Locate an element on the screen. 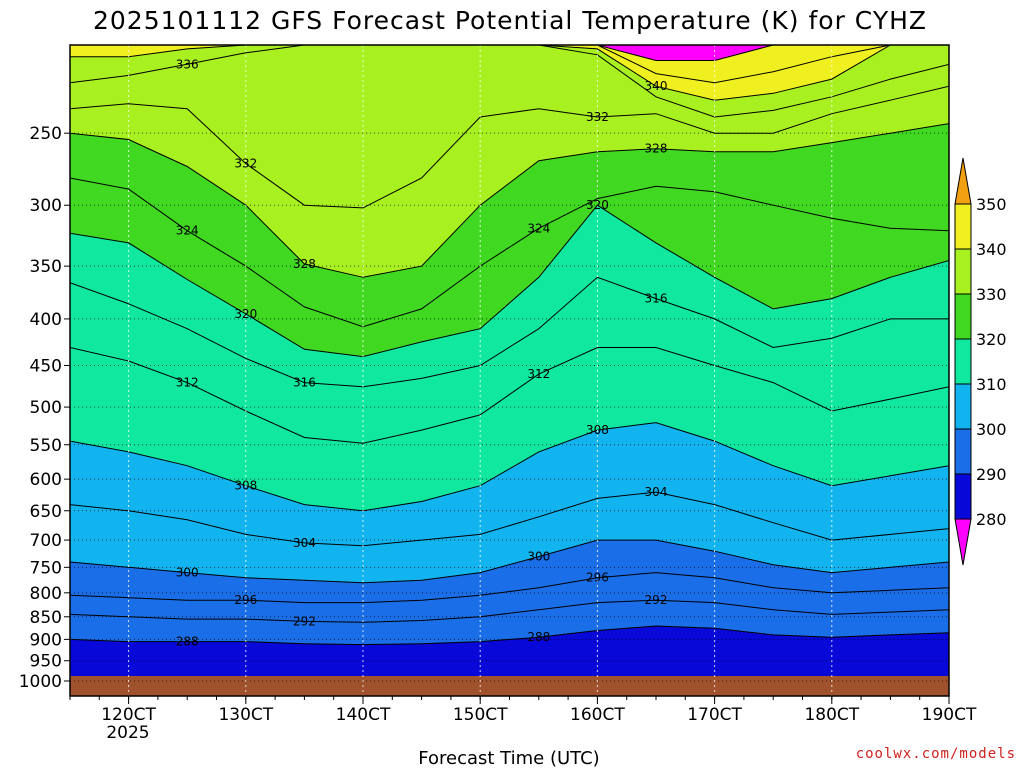 This screenshot has width=1024, height=768. colorbar-label: 330 is located at coordinates (991, 294).